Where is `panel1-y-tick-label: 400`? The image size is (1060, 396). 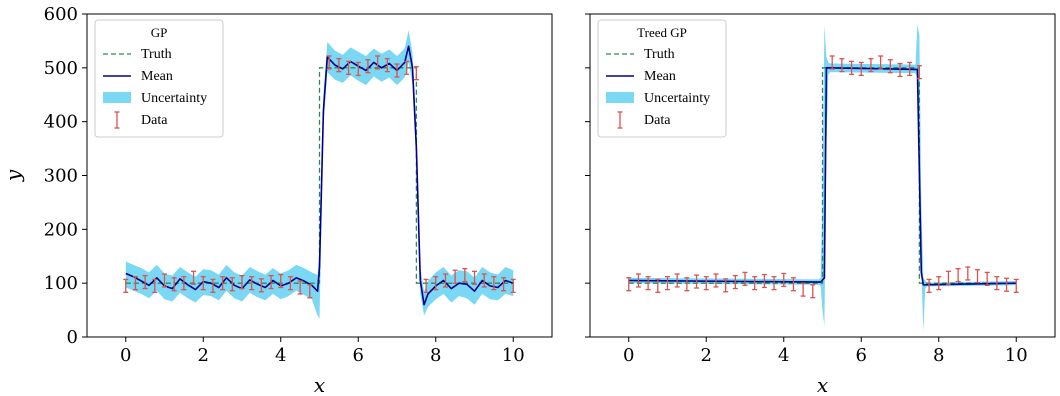
panel1-y-tick-label: 400 is located at coordinates (61, 122).